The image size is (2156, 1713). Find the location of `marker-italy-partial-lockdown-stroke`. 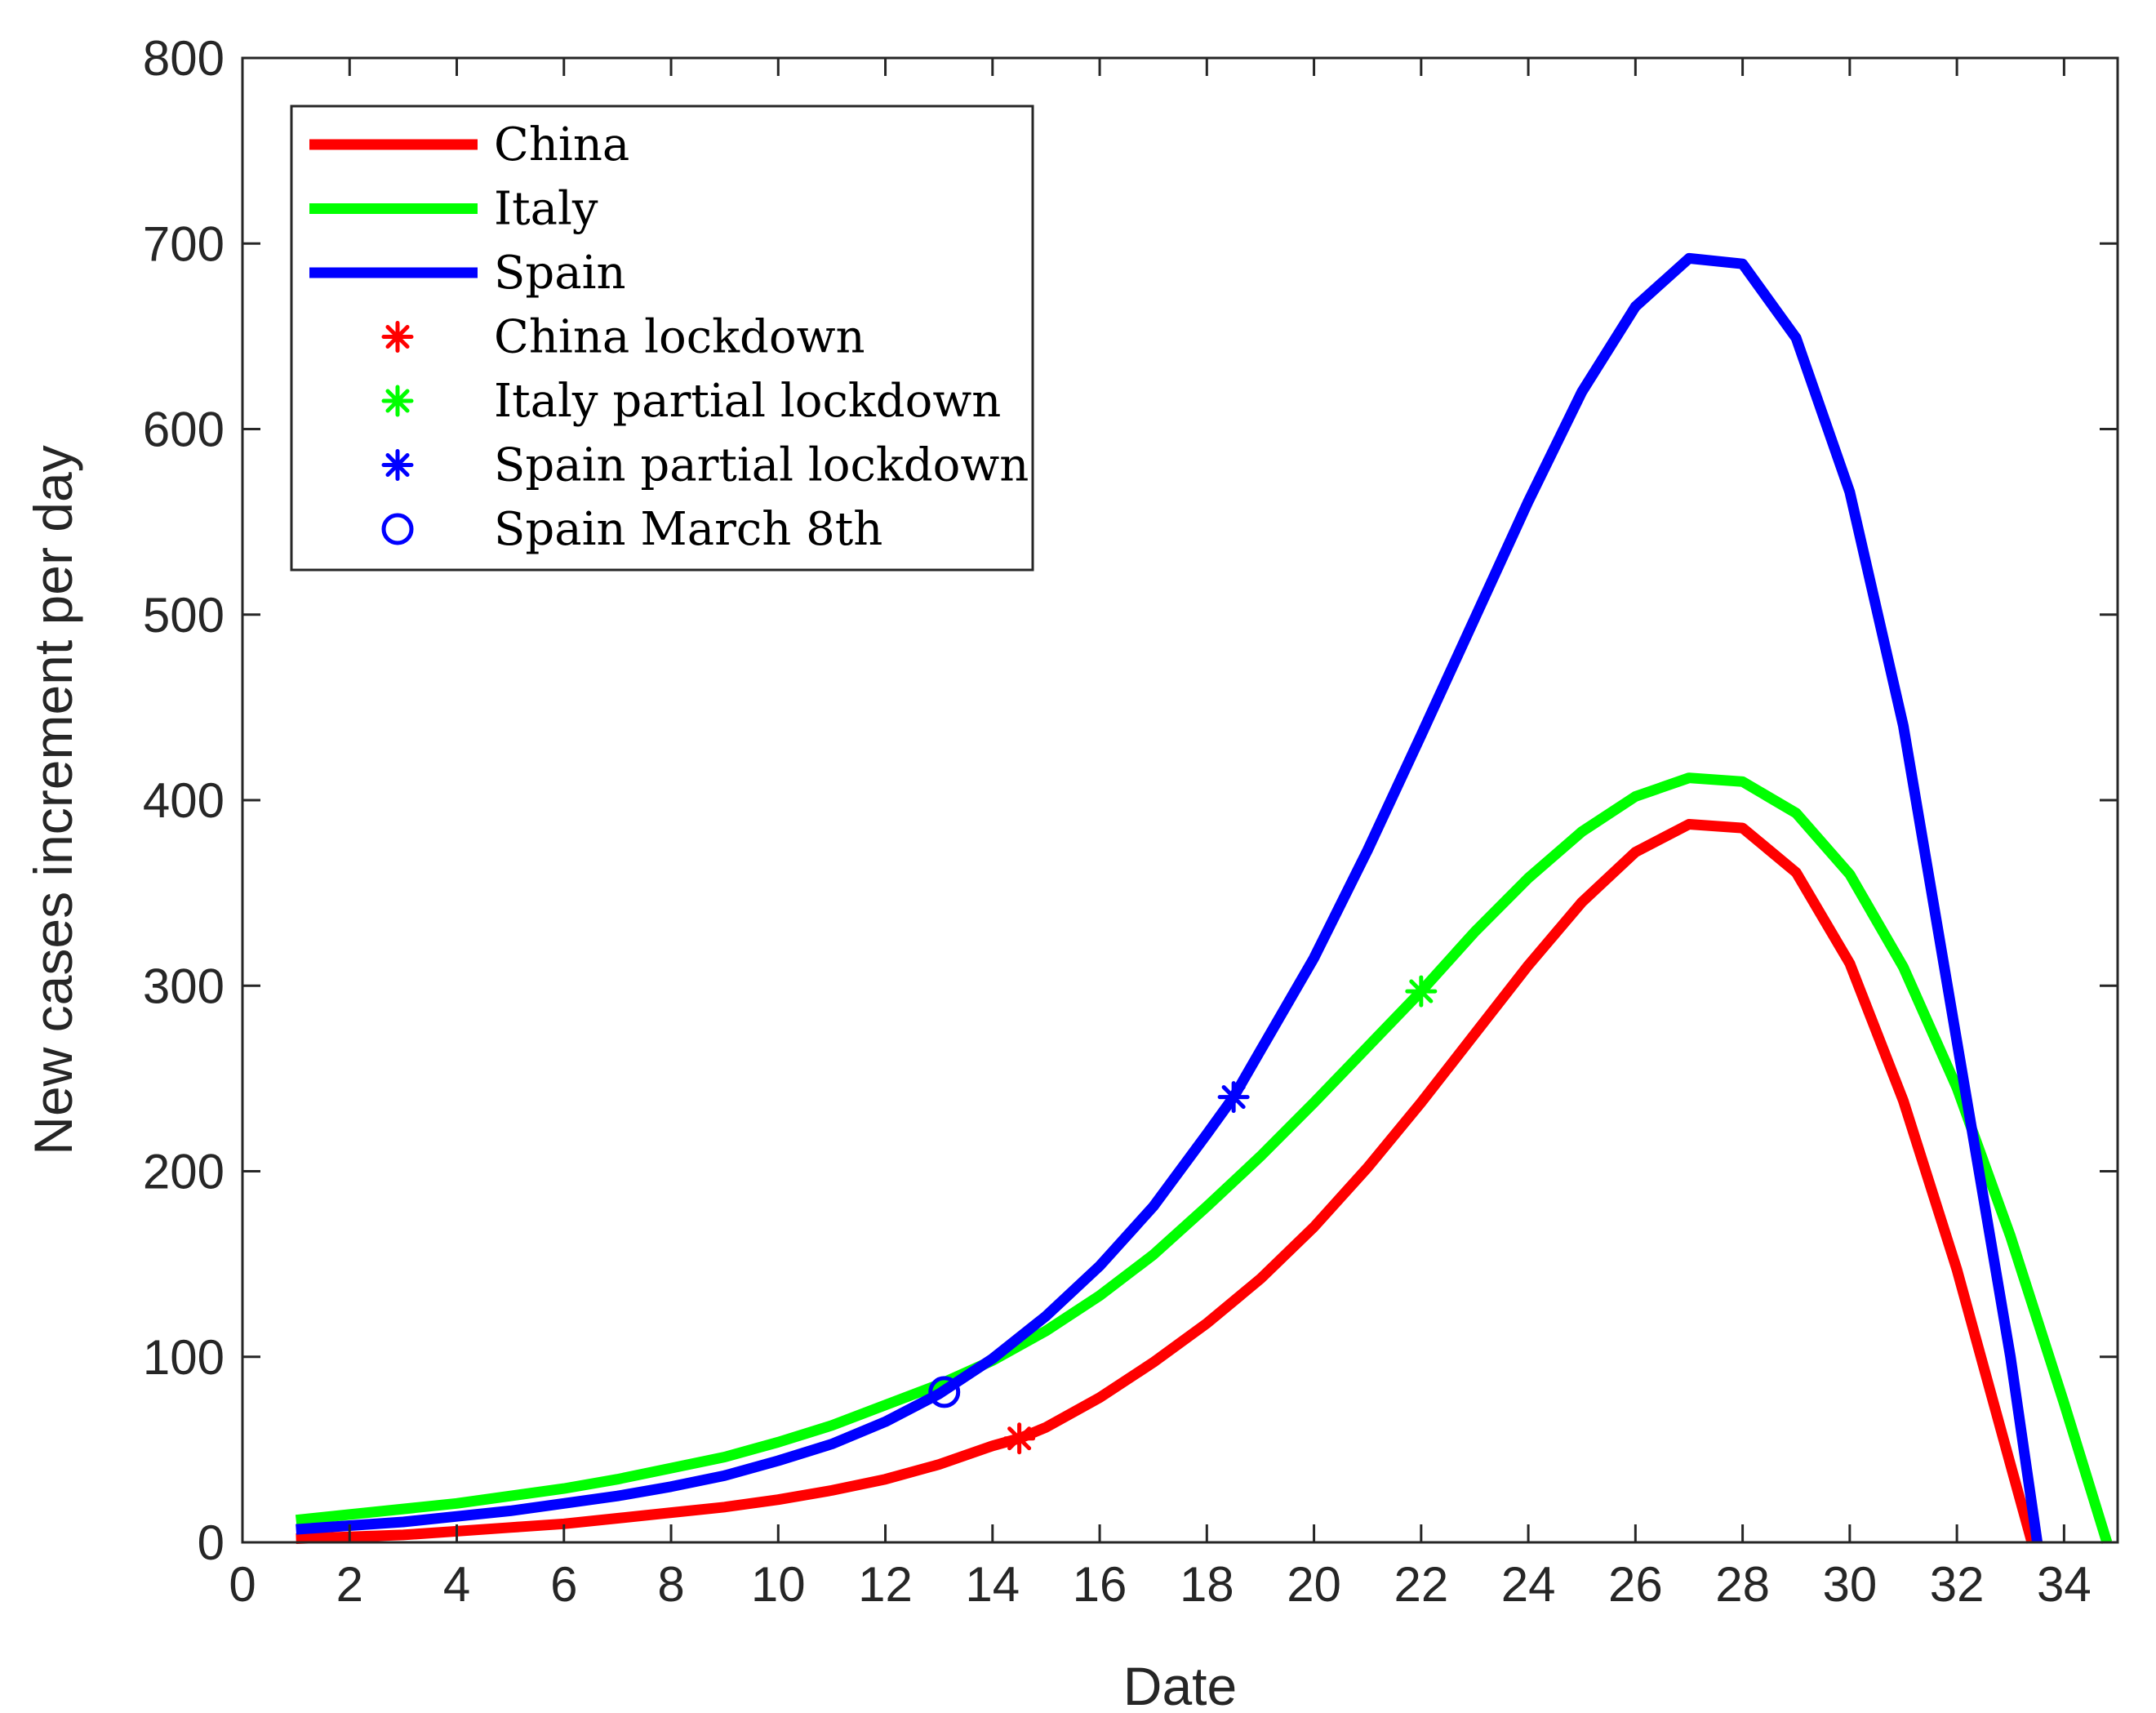

marker-italy-partial-lockdown-stroke is located at coordinates (1421, 991).